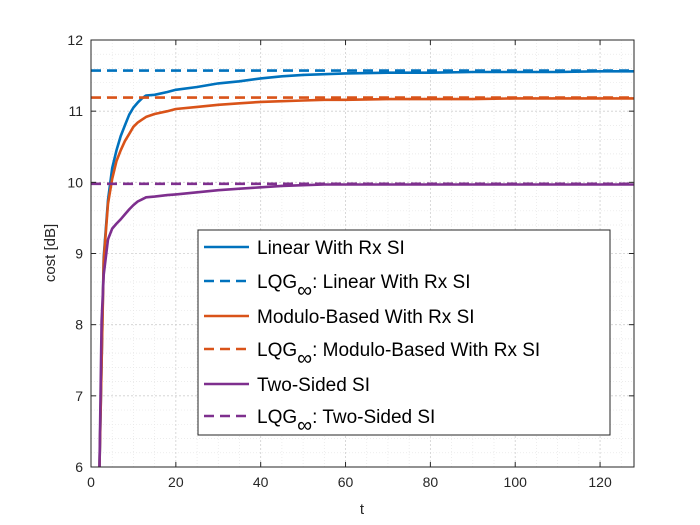 The width and height of the screenshot is (700, 525). Describe the element at coordinates (362, 509) in the screenshot. I see `x-axis-label: t` at that location.